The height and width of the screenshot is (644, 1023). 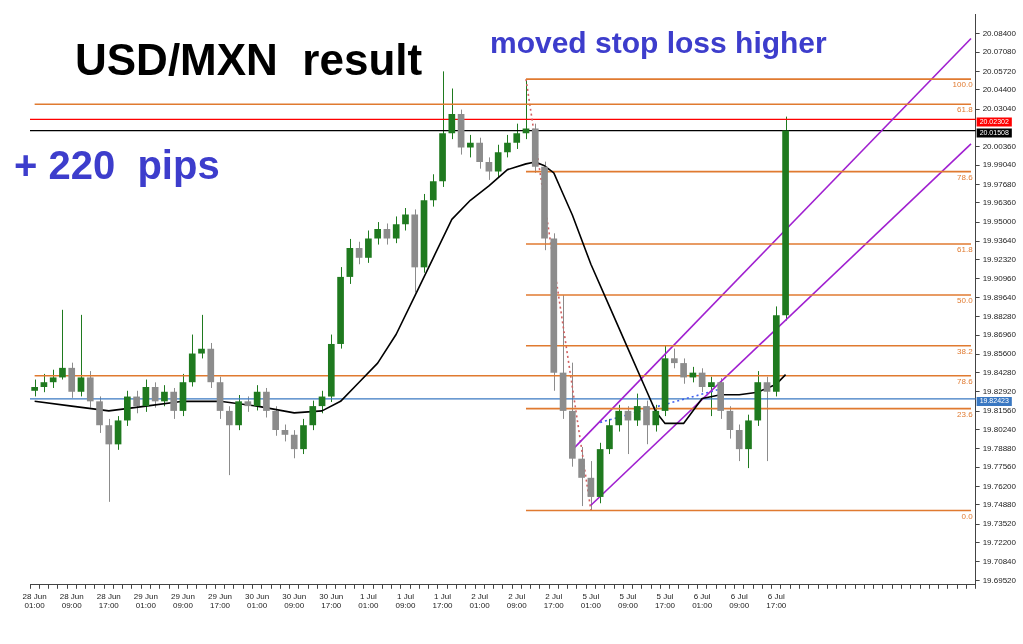 What do you see at coordinates (182, 601) in the screenshot?
I see `x-tick-label: 29 Jun 09:00` at bounding box center [182, 601].